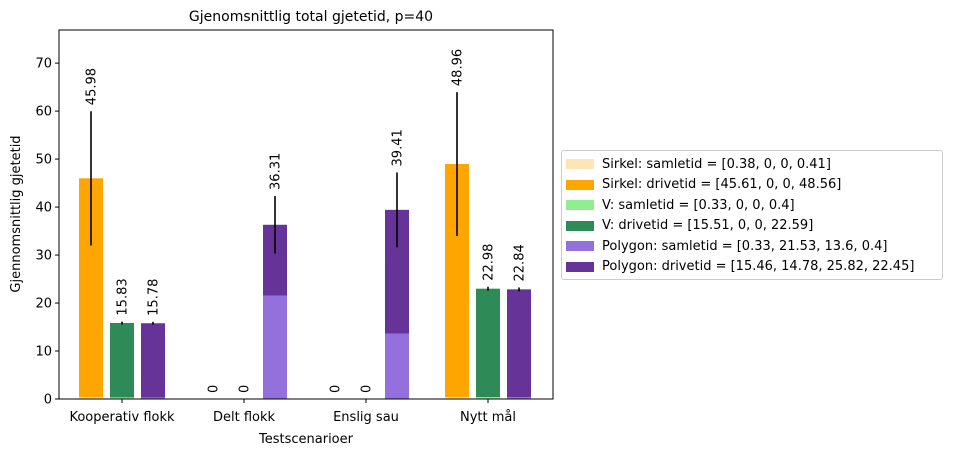 The width and height of the screenshot is (954, 455). What do you see at coordinates (123, 296) in the screenshot?
I see `bar-value-label: 15.83` at bounding box center [123, 296].